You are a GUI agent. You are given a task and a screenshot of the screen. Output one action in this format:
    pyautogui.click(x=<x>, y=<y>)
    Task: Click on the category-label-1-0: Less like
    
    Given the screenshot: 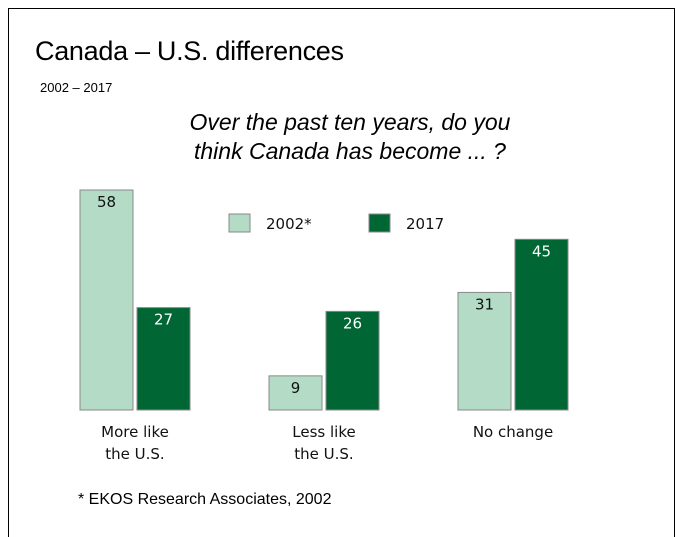 What is the action you would take?
    pyautogui.click(x=323, y=432)
    